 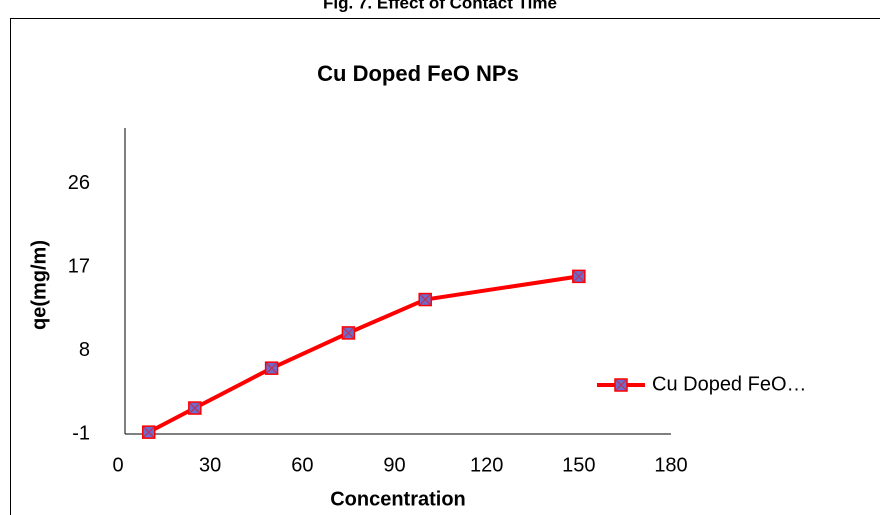 What do you see at coordinates (81, 433) in the screenshot?
I see `y-tick-label: -1` at bounding box center [81, 433].